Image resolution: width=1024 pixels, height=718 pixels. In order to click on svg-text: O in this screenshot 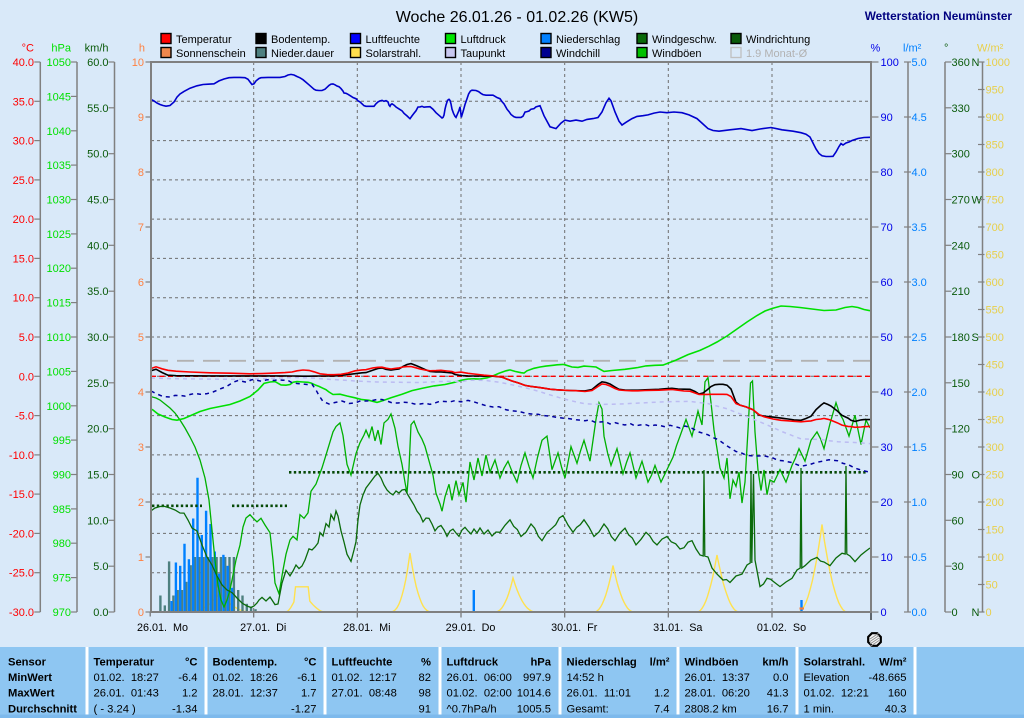, I will do `click(976, 476)`.